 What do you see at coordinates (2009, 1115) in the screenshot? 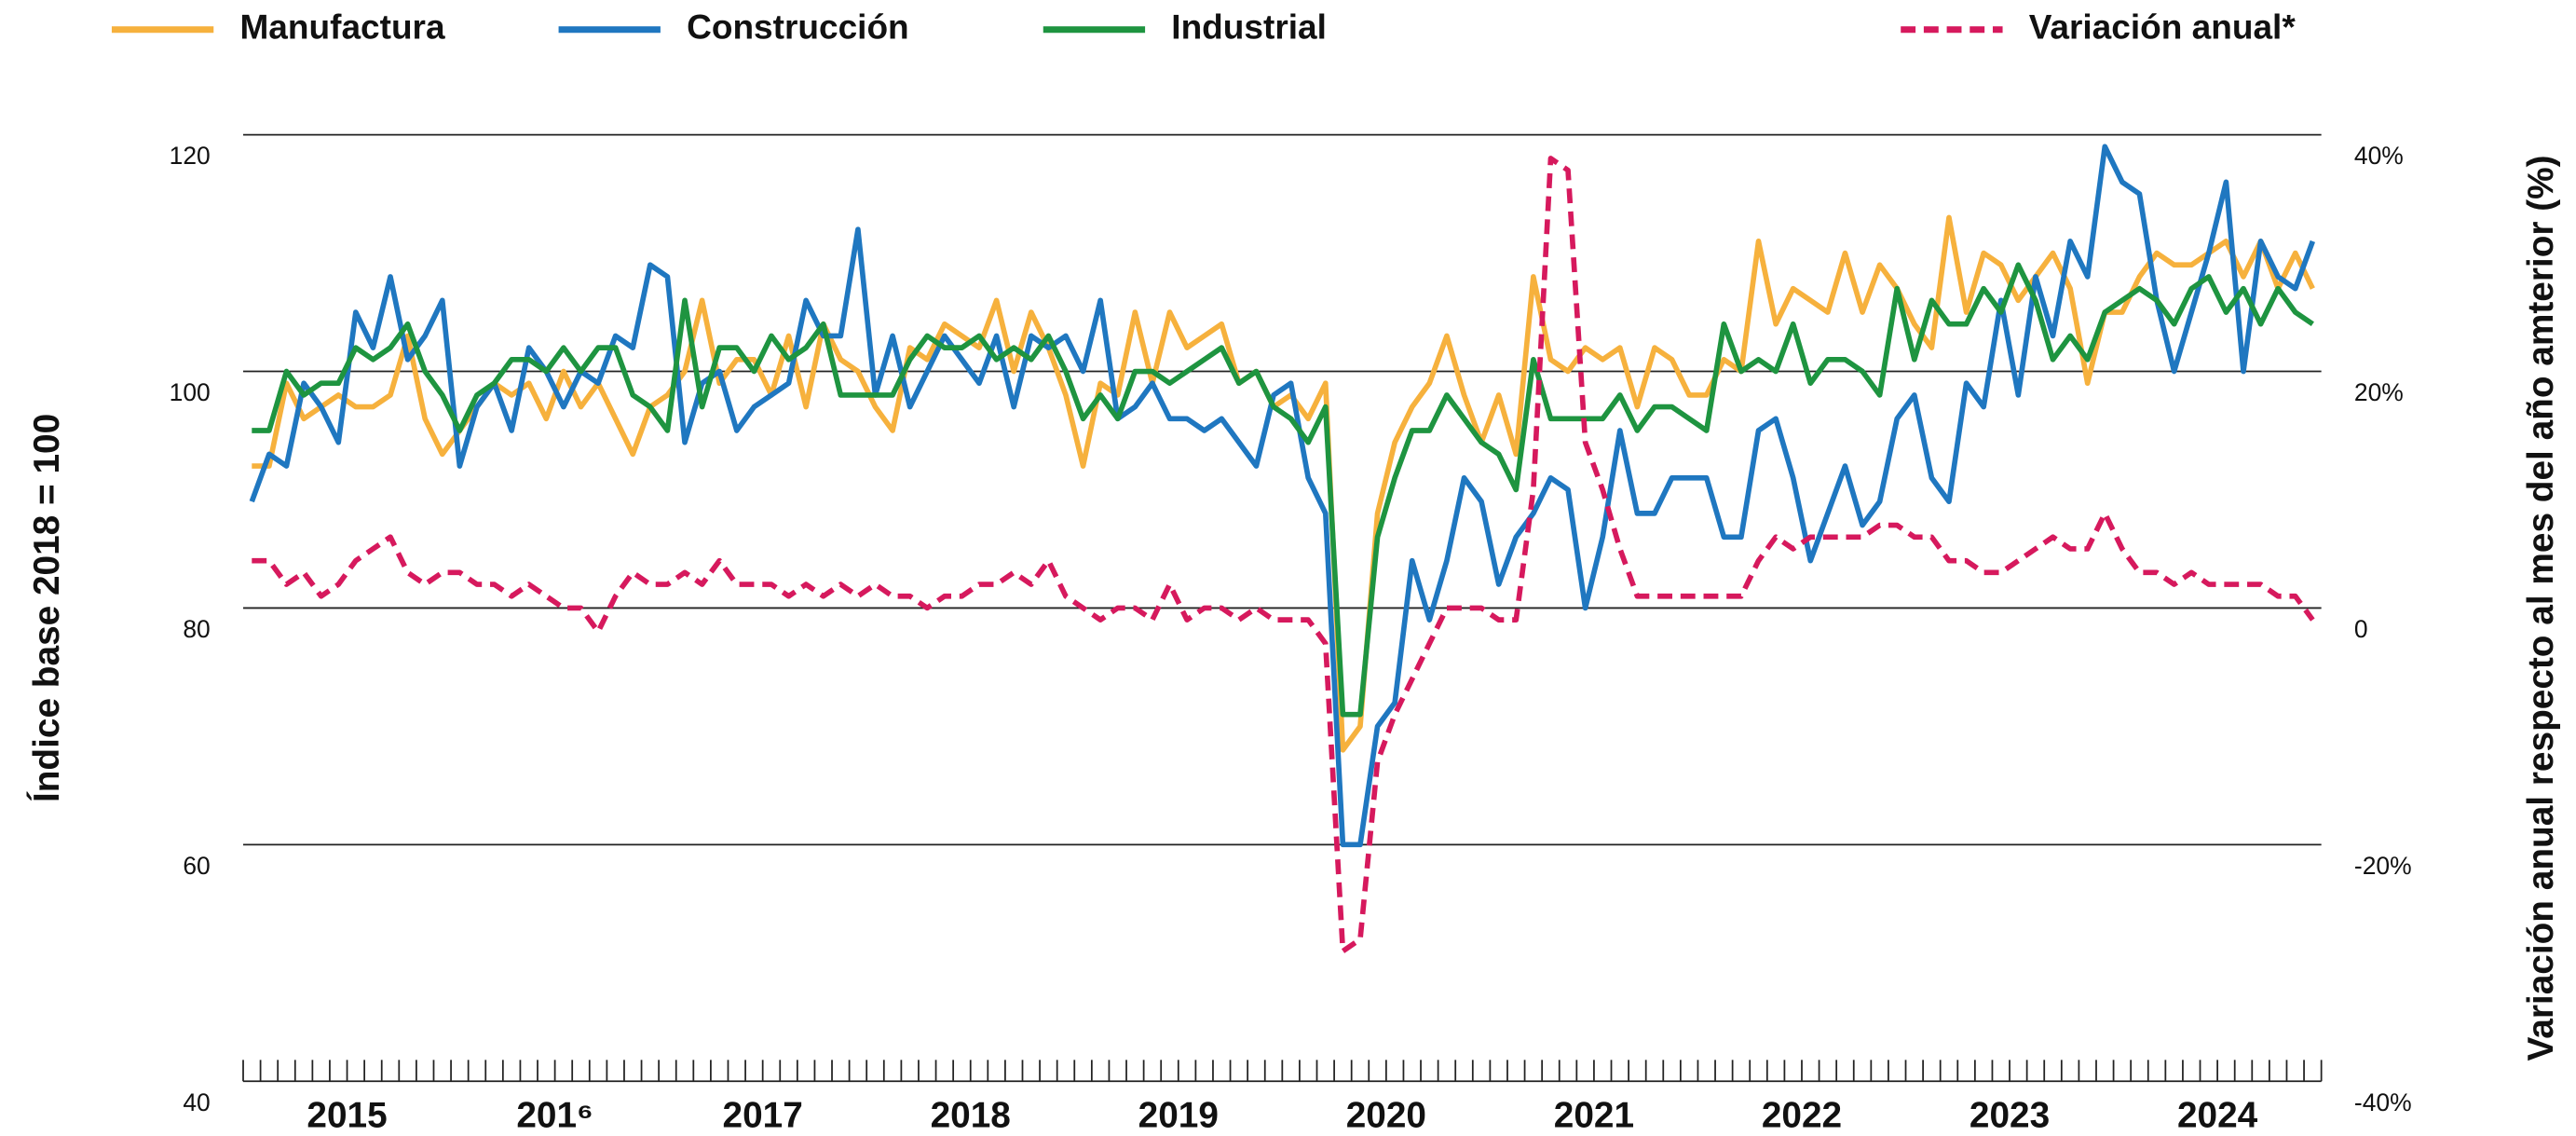
I see `x-tick-label: 2023` at bounding box center [2009, 1115].